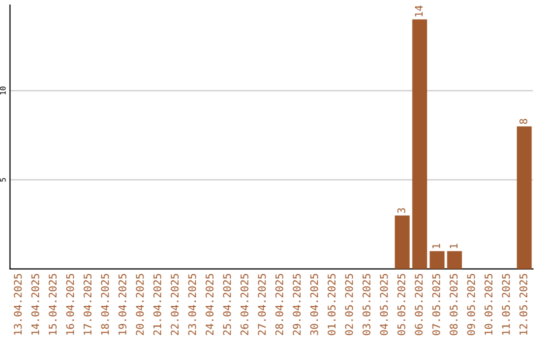  I want to click on x-tick-label: 28.04.2025, so click(279, 305).